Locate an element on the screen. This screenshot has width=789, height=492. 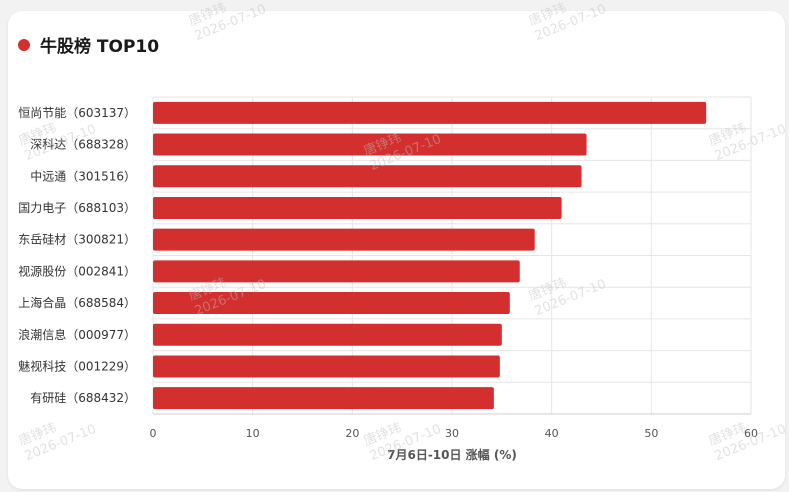
category-label: 魅视科技（001229） is located at coordinates (77, 365).